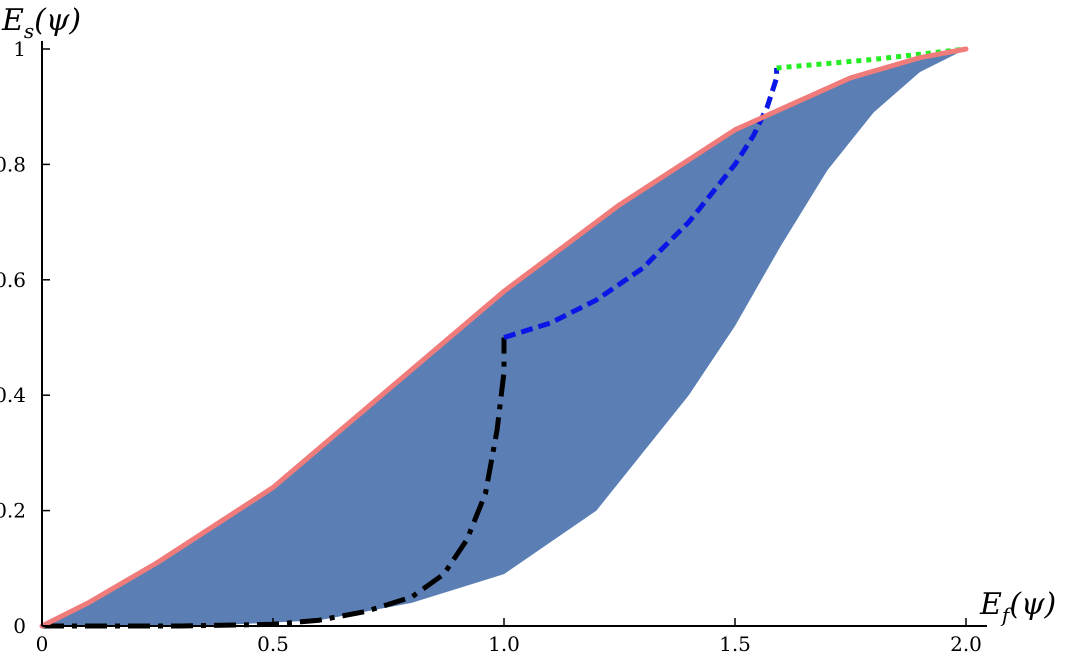 The image size is (1080, 657). Describe the element at coordinates (29, 31) in the screenshot. I see `axis-title-subscript: s` at that location.